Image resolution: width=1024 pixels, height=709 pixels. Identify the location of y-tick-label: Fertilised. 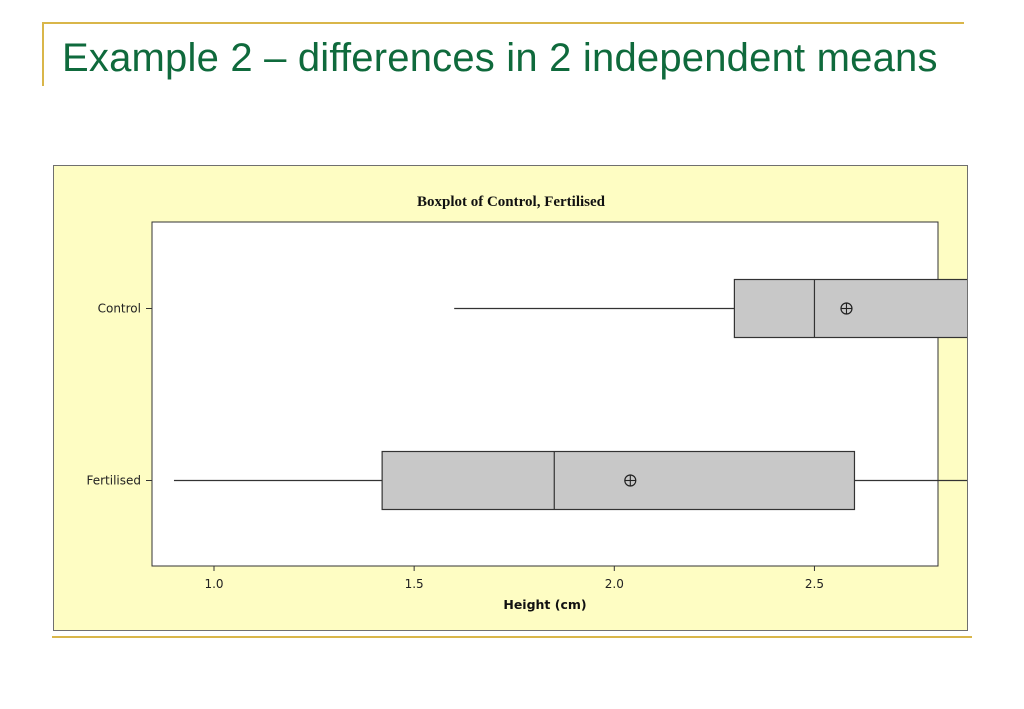
(113, 481).